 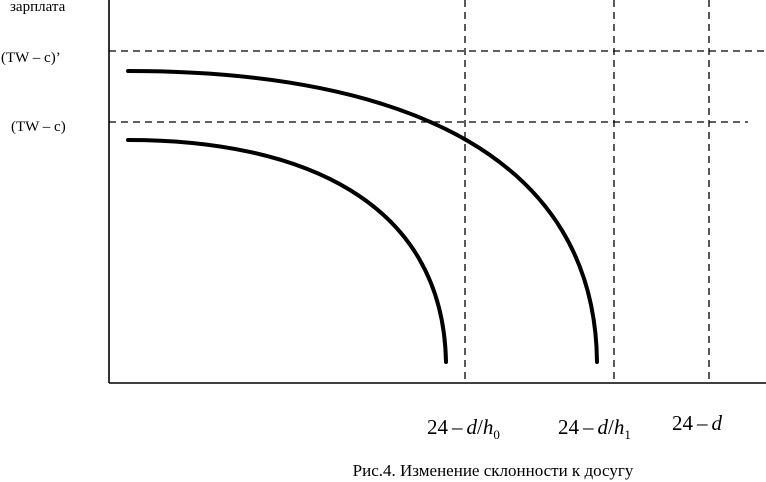 What do you see at coordinates (38, 7) in the screenshot?
I see `y-axis-label: зарплата` at bounding box center [38, 7].